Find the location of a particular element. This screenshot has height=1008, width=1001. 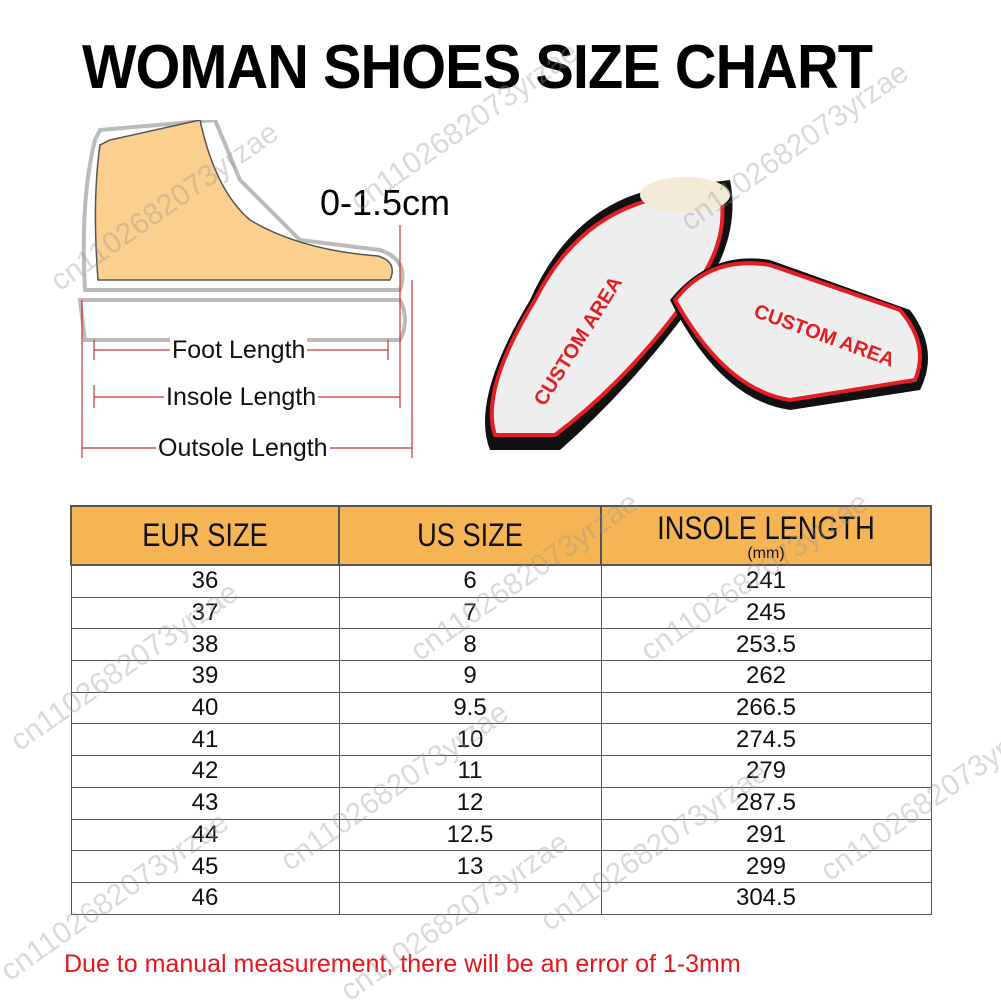

page-title: WOMAN SHOES SIZE CHART is located at coordinates (477, 67).